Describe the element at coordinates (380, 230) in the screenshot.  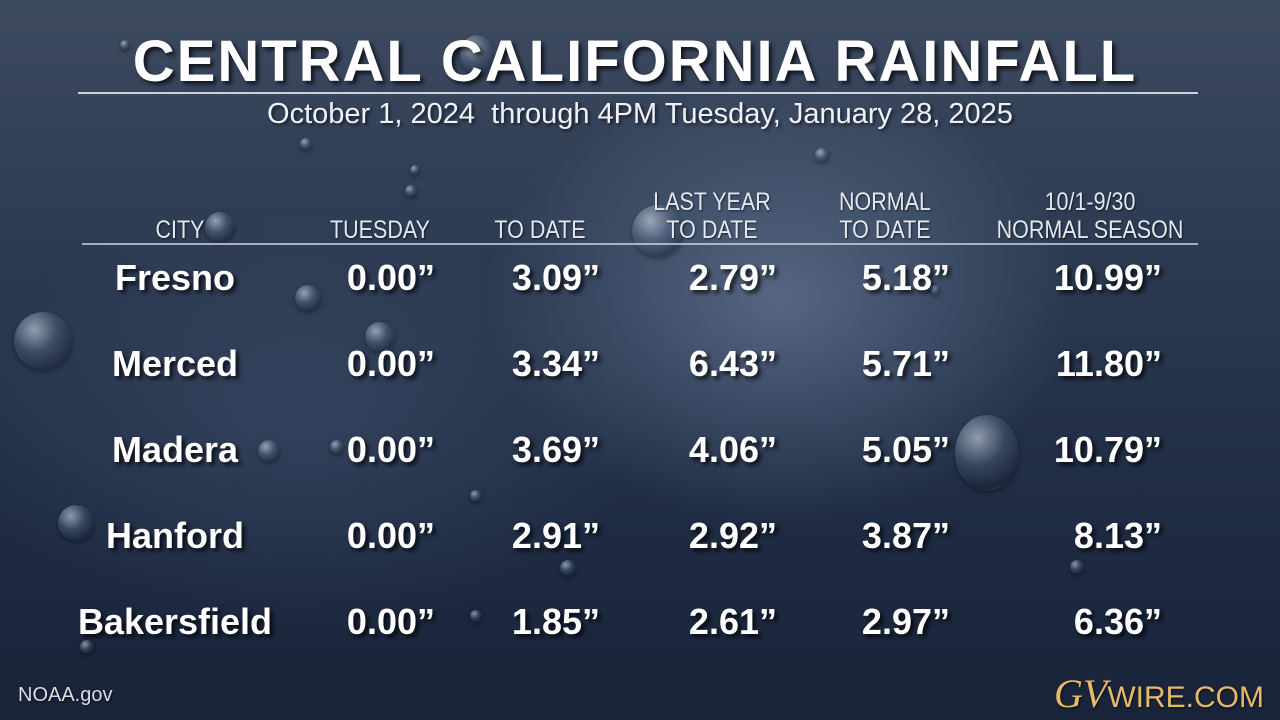
I see `header-line2: TUESDAY` at that location.